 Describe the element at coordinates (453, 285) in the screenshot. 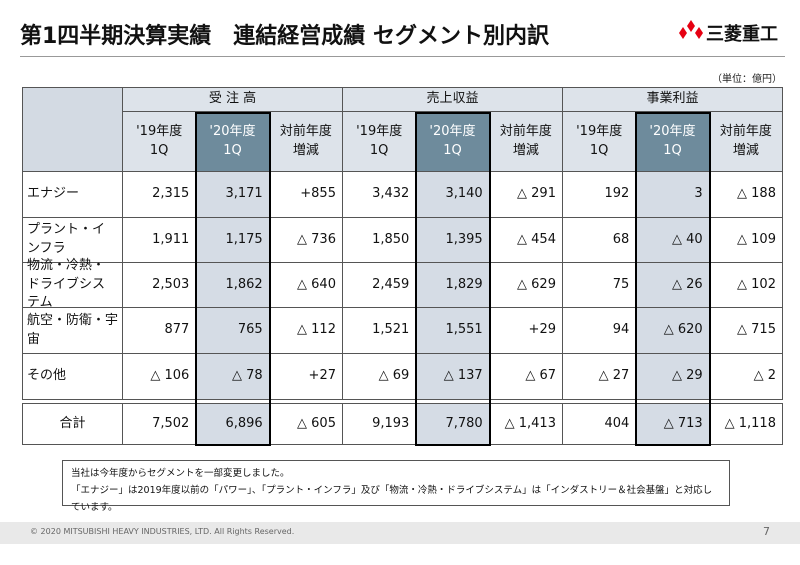

I see `value-cell: 1,829` at that location.